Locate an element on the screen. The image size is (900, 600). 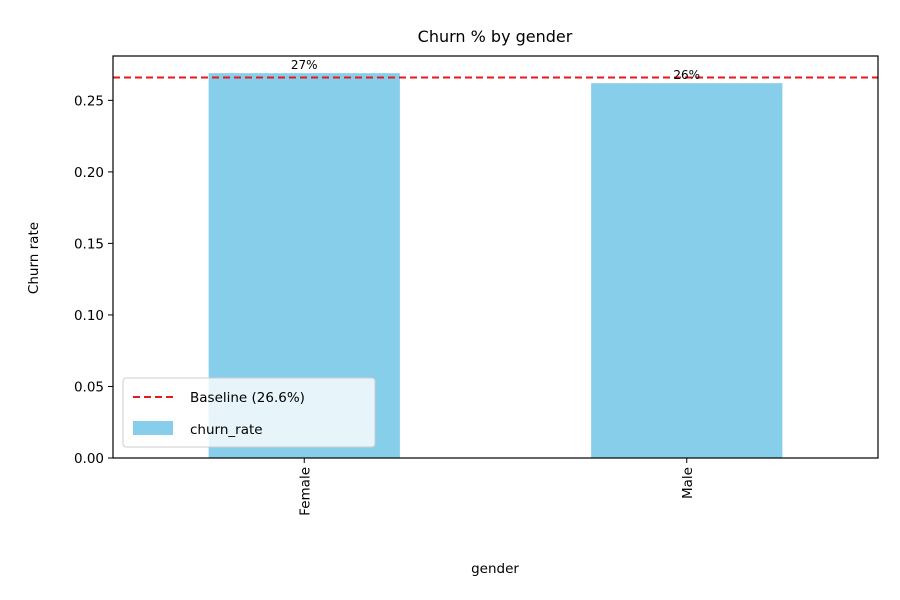
legend-churn-rate-label: churn_rate is located at coordinates (226, 430).